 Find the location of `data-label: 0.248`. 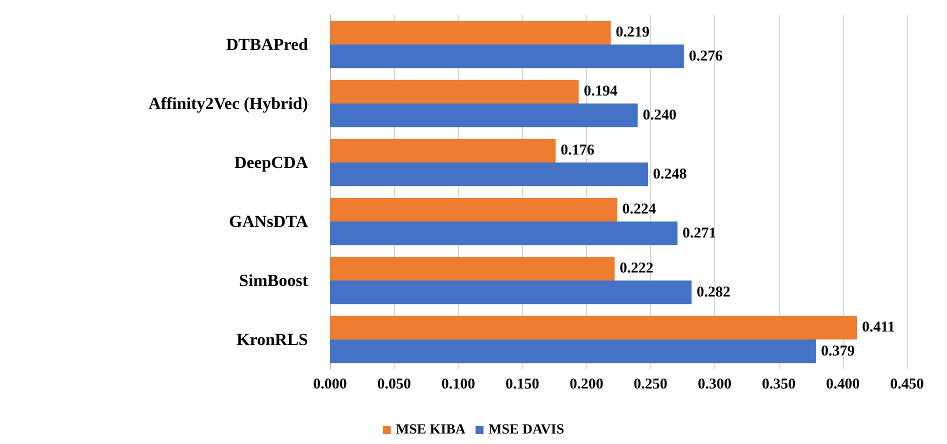

data-label: 0.248 is located at coordinates (669, 174).